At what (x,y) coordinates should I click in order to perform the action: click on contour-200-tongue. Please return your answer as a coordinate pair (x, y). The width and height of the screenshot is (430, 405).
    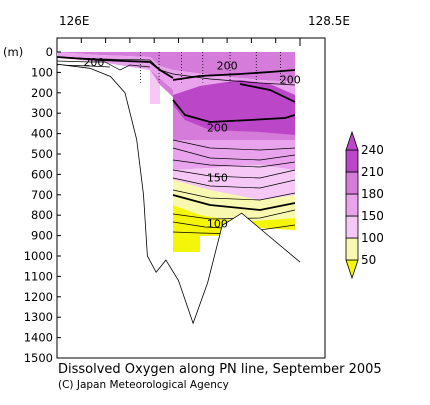
    Looking at the image, I should click on (267, 93).